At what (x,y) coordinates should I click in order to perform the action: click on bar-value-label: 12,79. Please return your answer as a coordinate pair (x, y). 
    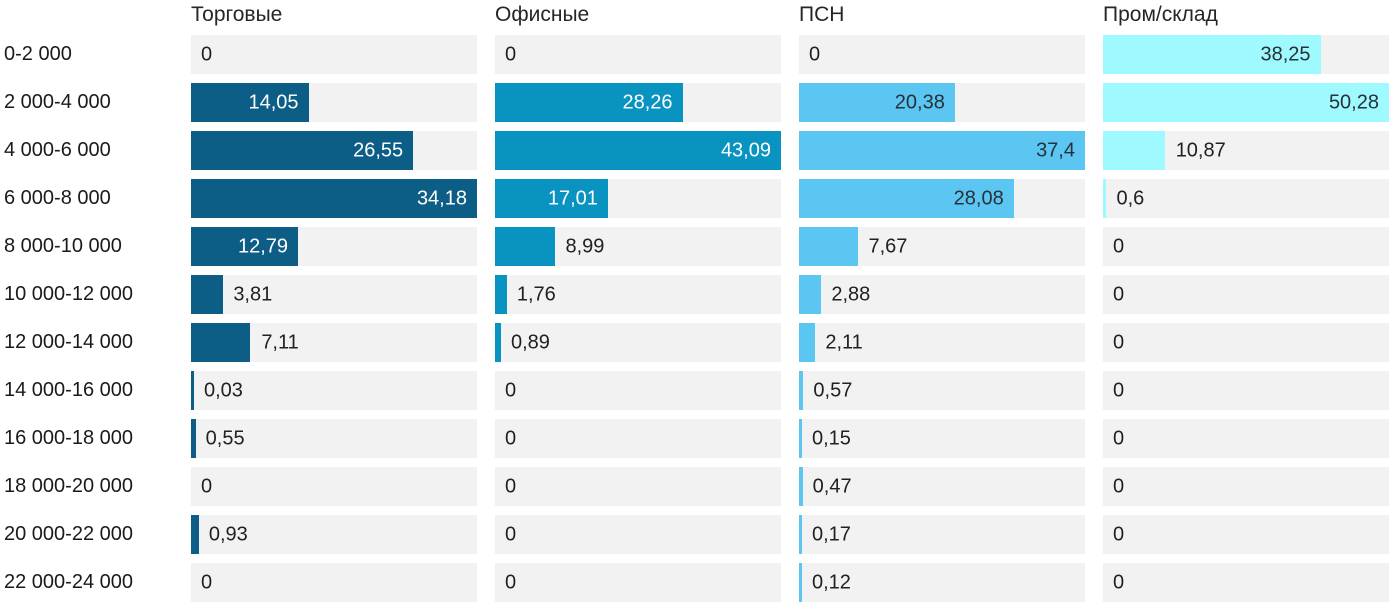
    Looking at the image, I should click on (263, 246).